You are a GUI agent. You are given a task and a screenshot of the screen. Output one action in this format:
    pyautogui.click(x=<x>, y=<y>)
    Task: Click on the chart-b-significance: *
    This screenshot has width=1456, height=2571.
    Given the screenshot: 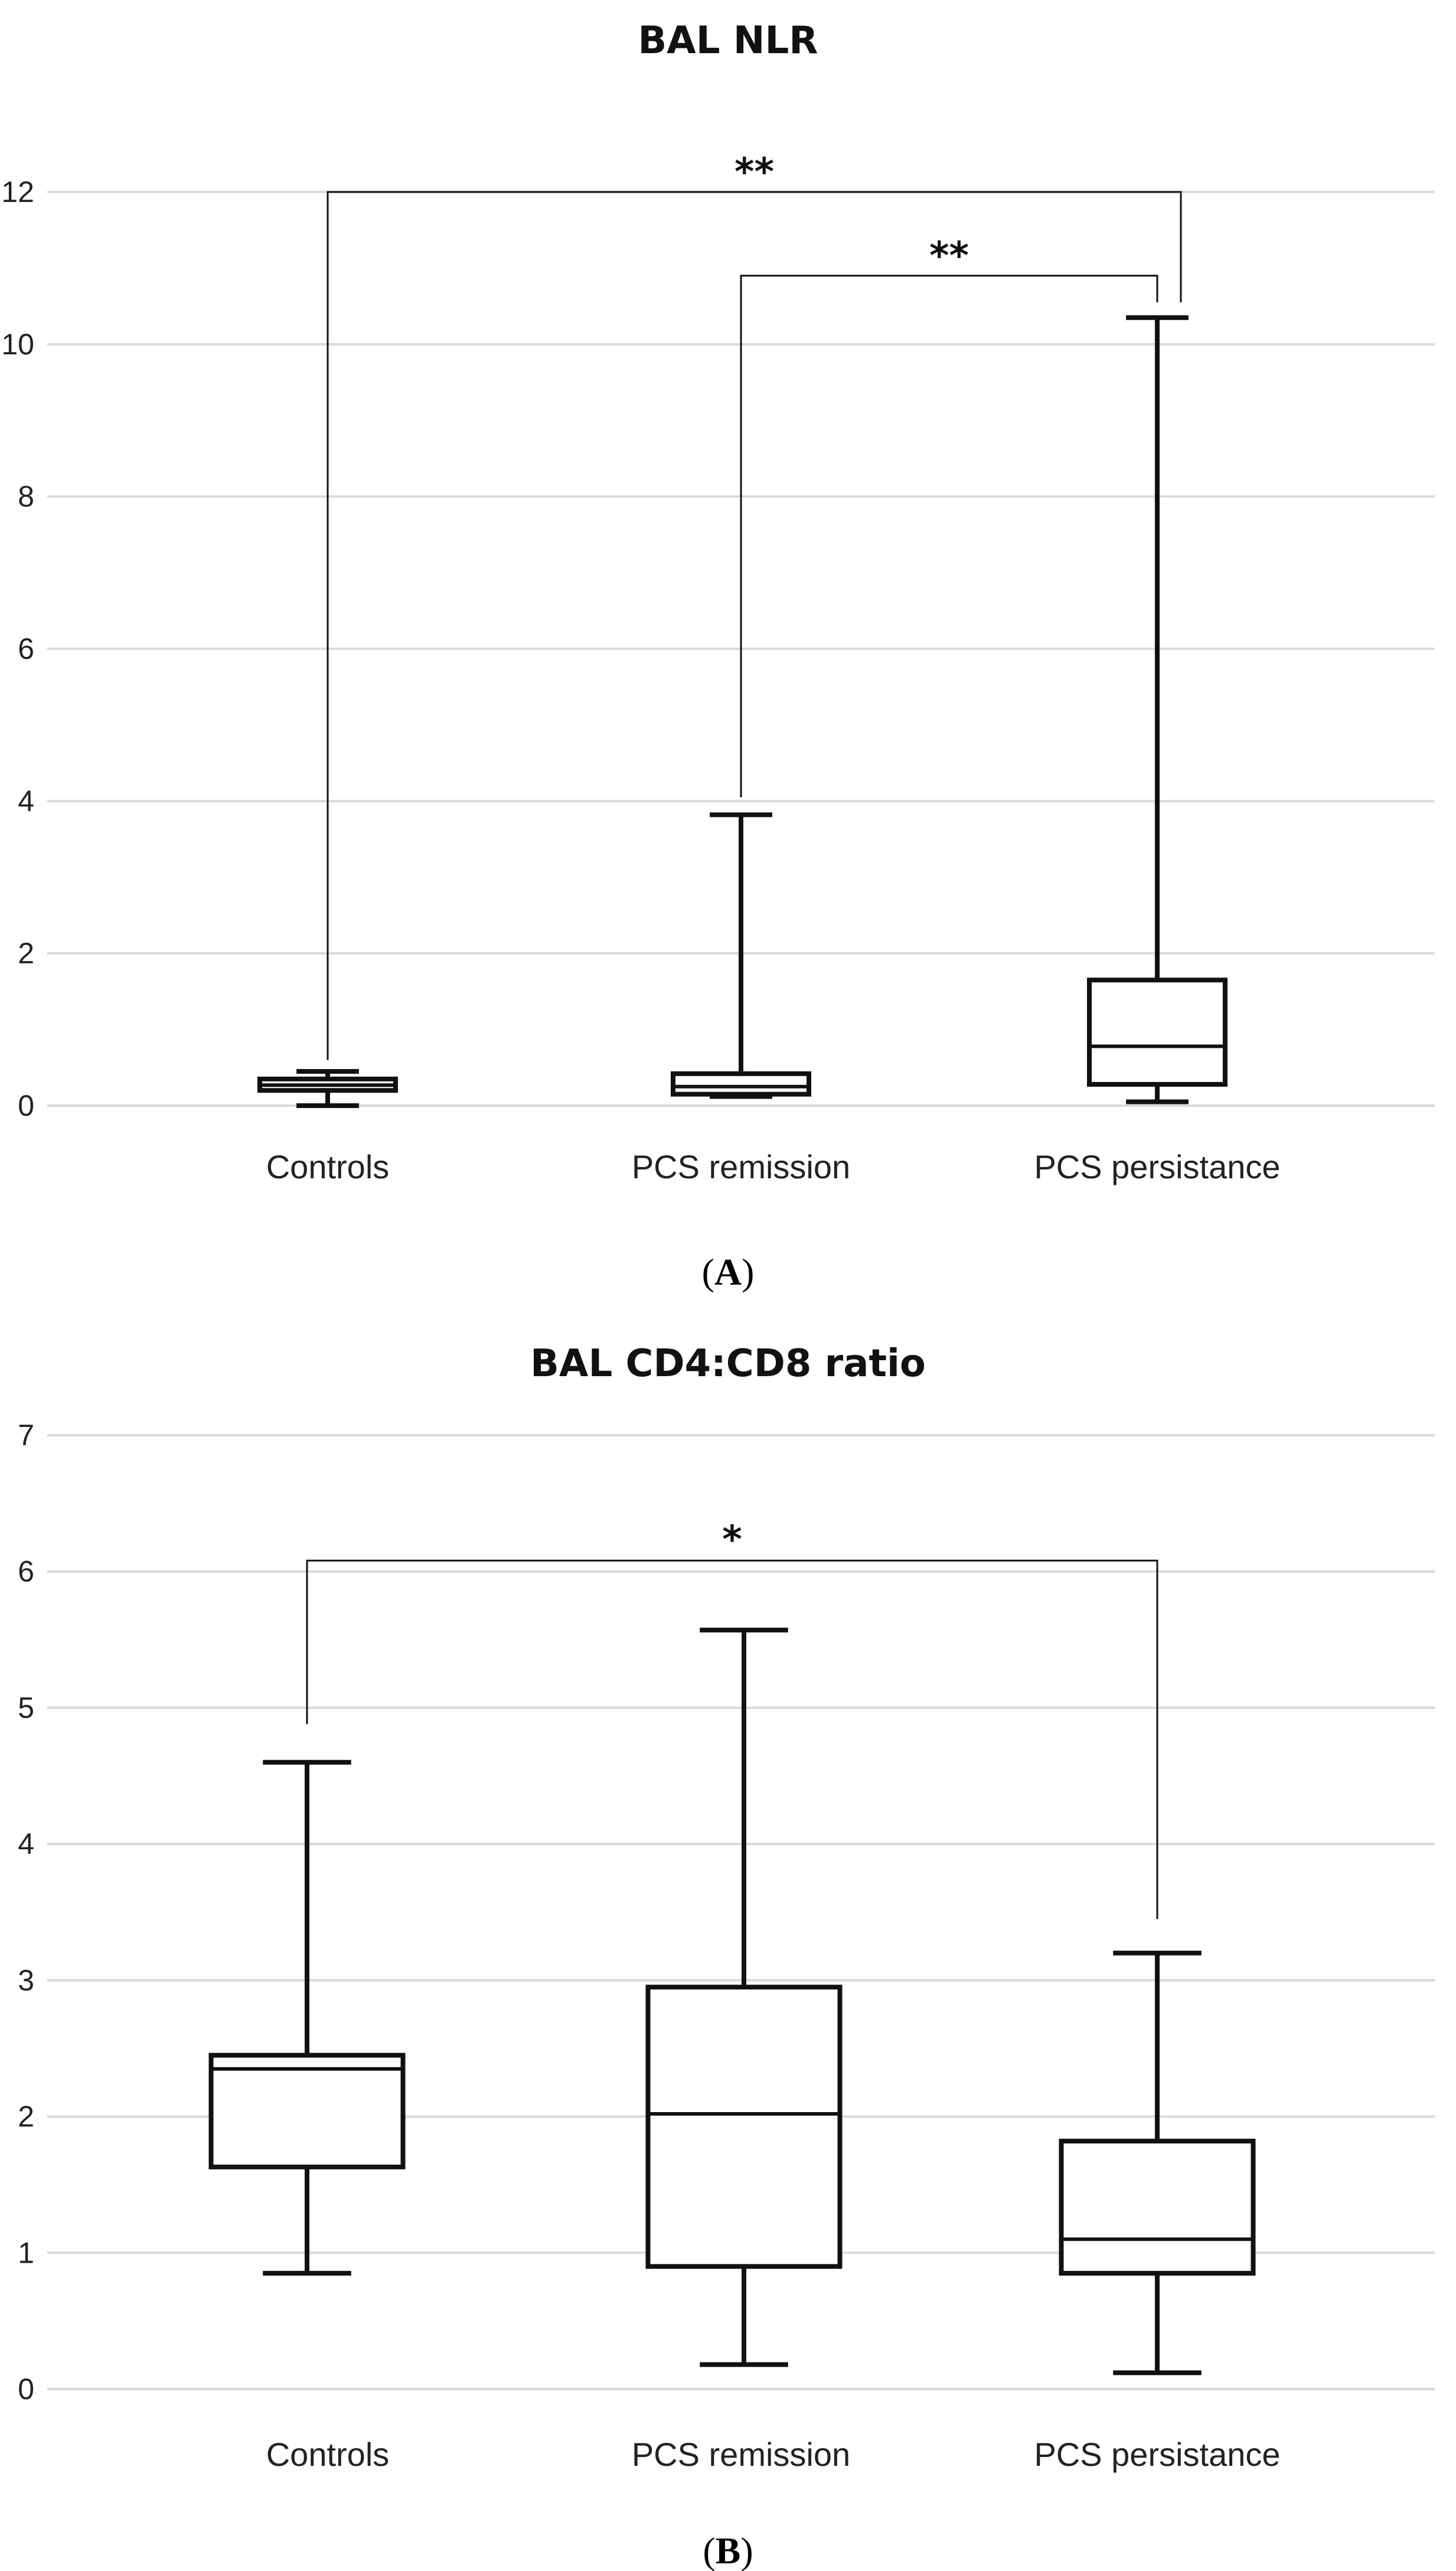 What is the action you would take?
    pyautogui.click(x=732, y=1719)
    